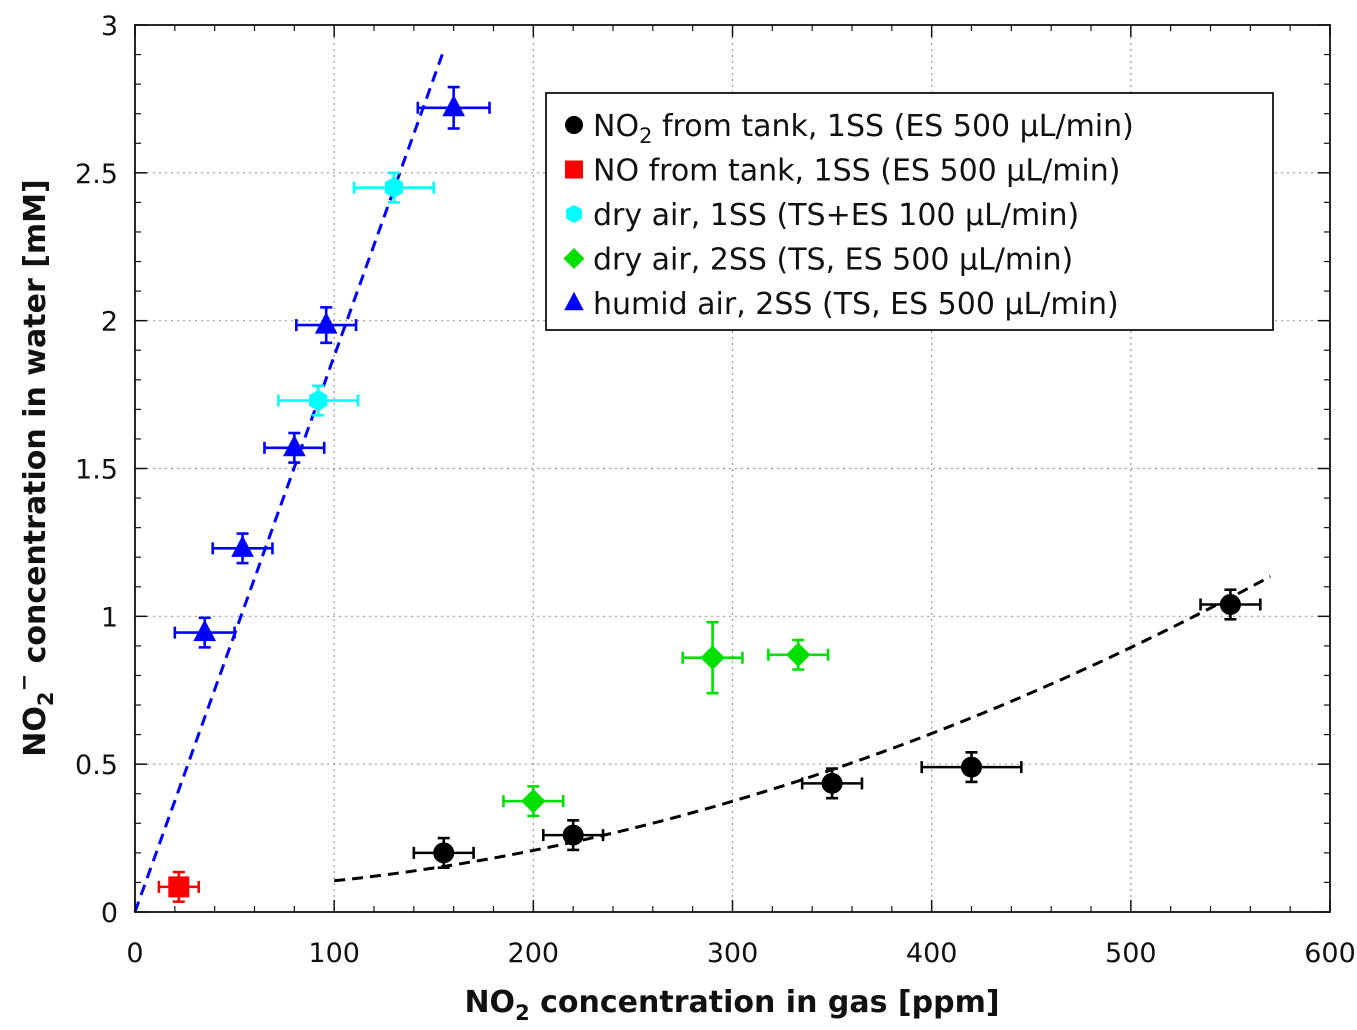 The height and width of the screenshot is (1030, 1357). I want to click on data-point-square, so click(179, 887).